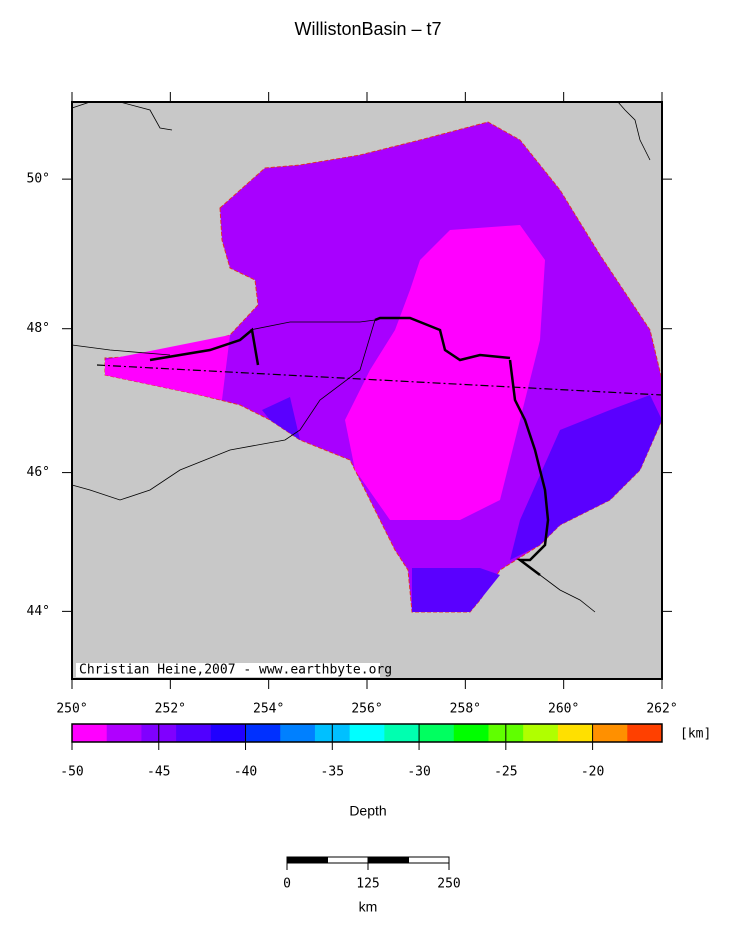 The height and width of the screenshot is (938, 731). I want to click on colorbar-label: Depth, so click(367, 811).